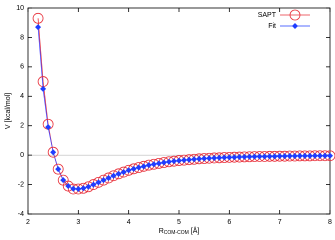 The image size is (335, 240). I want to click on x-label-unit: [Å], so click(195, 230).